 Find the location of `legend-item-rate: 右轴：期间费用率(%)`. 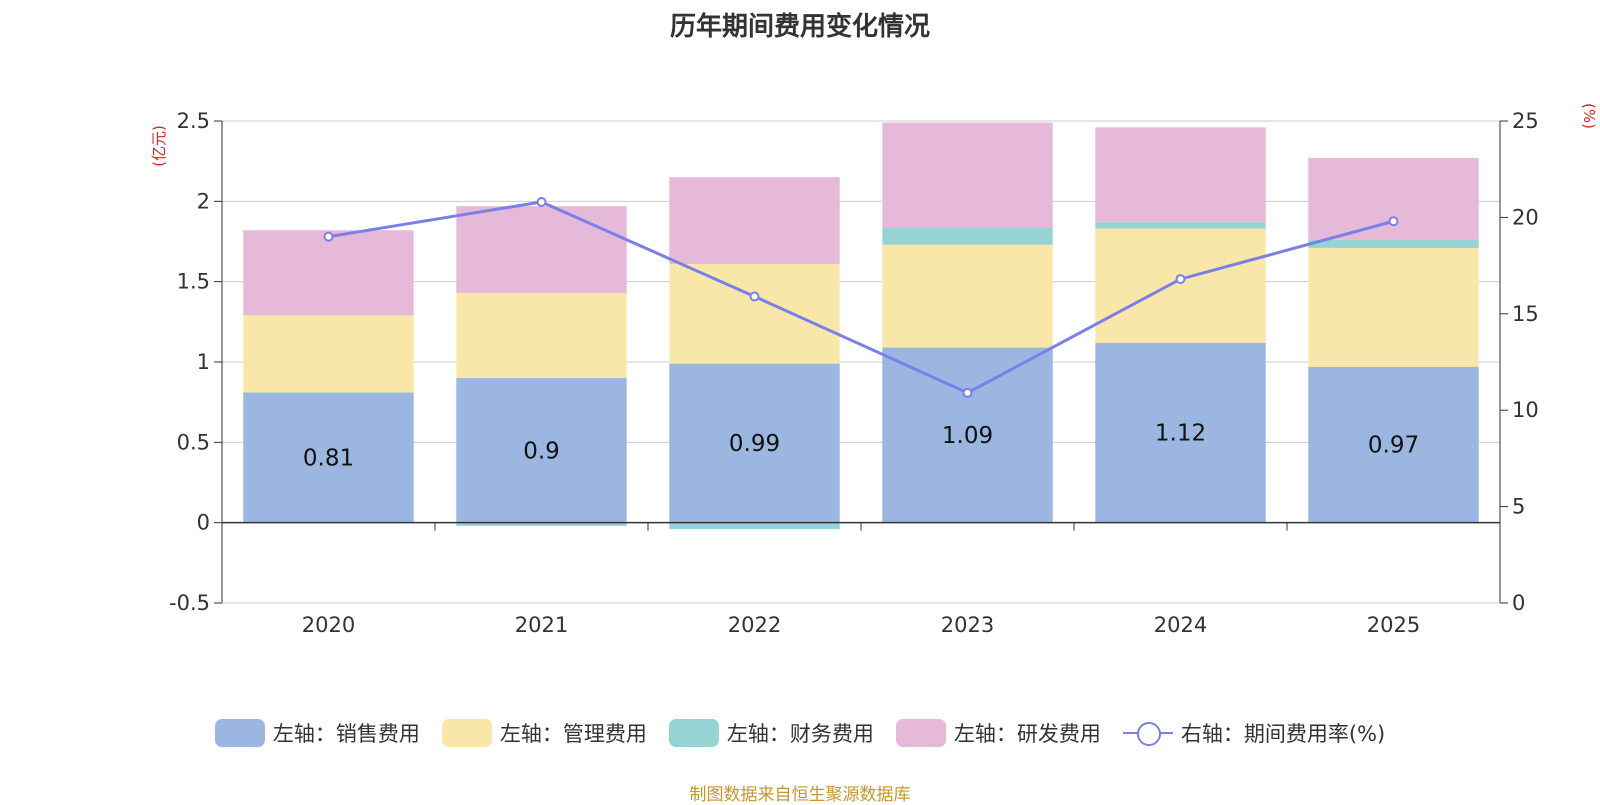

legend-item-rate: 右轴：期间费用率(%) is located at coordinates (1254, 733).